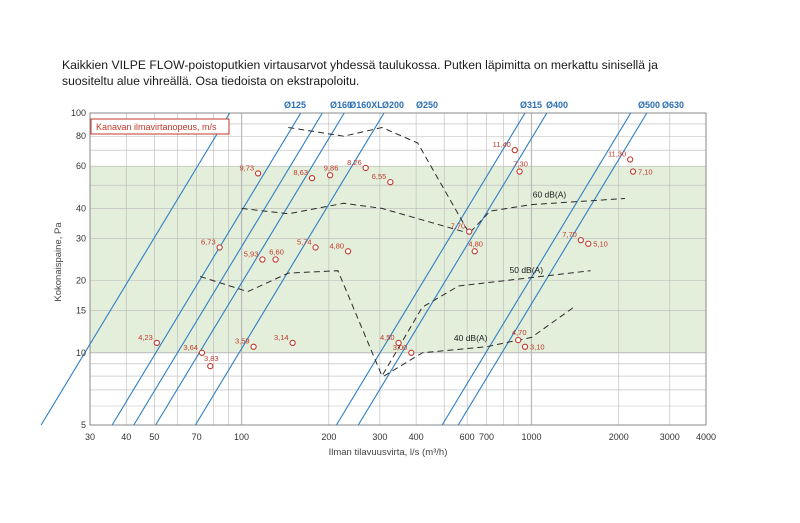 Image resolution: width=800 pixels, height=523 pixels. What do you see at coordinates (502, 144) in the screenshot?
I see `velocity-label: 11,40` at bounding box center [502, 144].